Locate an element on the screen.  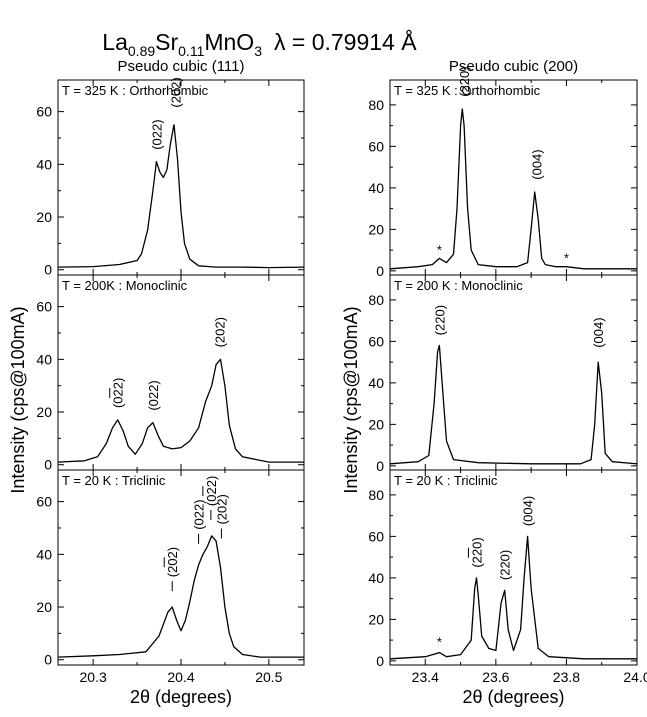
panel-label: T = 200K : Monoclinic is located at coordinates (125, 285).